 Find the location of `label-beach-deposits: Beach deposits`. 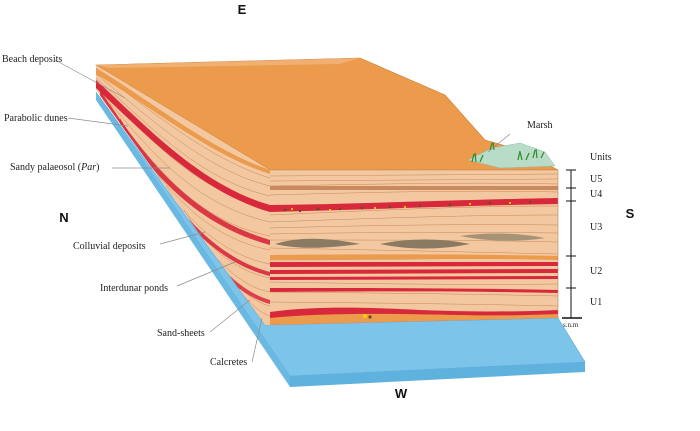

label-beach-deposits: Beach deposits is located at coordinates (32, 59).